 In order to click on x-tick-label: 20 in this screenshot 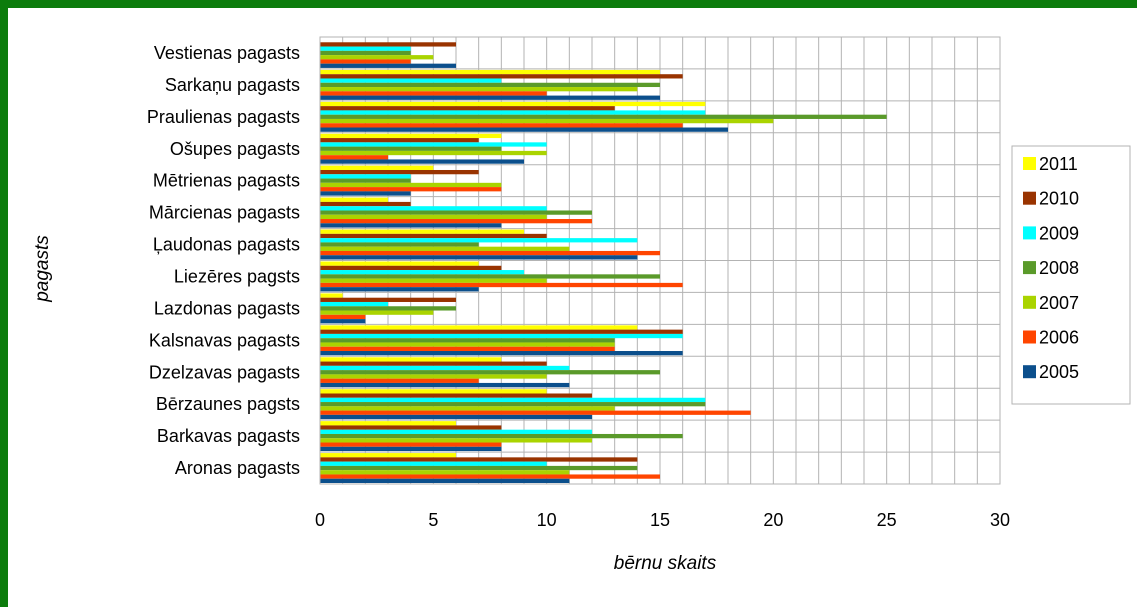, I will do `click(773, 520)`.